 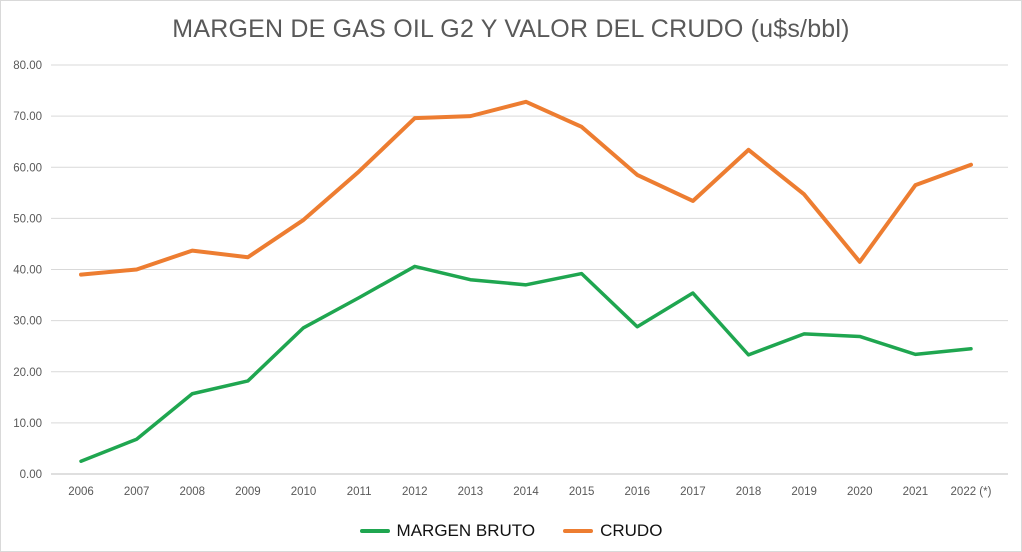 I want to click on y-axis-tick-label: 10.00, so click(x=27, y=424).